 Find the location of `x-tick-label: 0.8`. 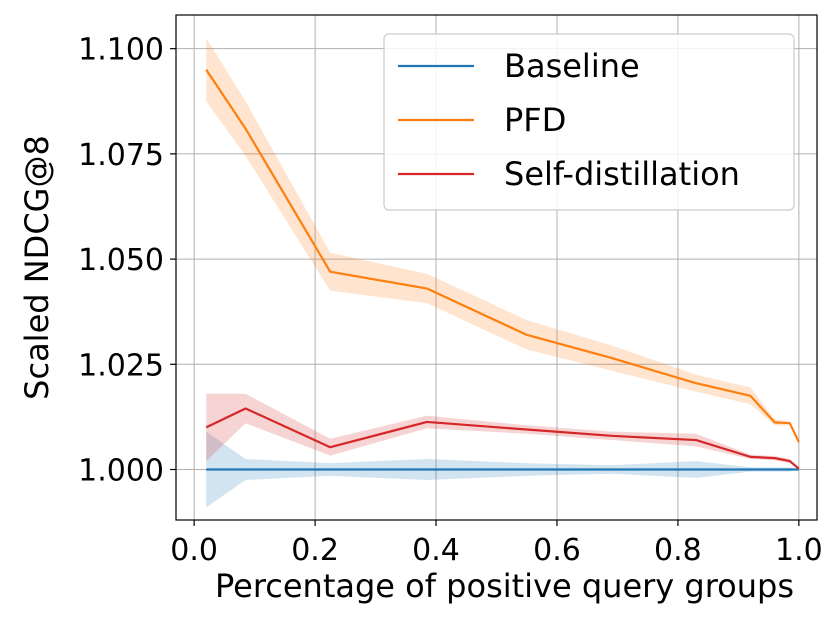

x-tick-label: 0.8 is located at coordinates (678, 550).